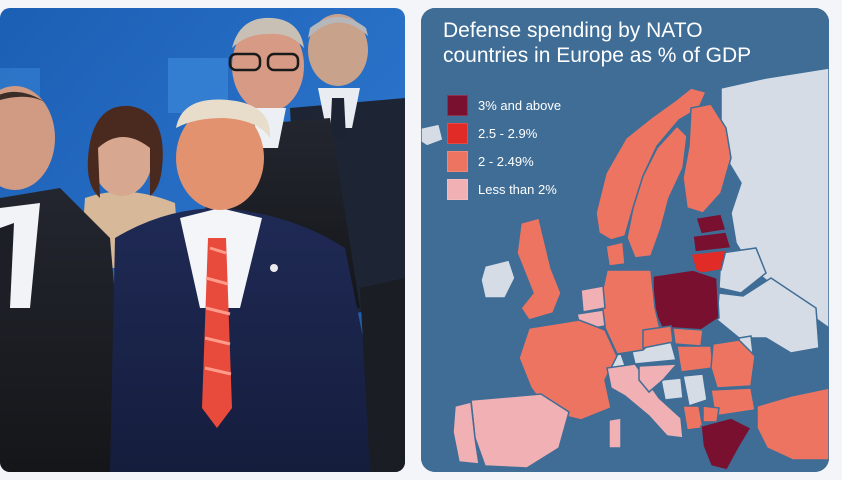  What do you see at coordinates (466, 433) in the screenshot?
I see `country-portugal` at bounding box center [466, 433].